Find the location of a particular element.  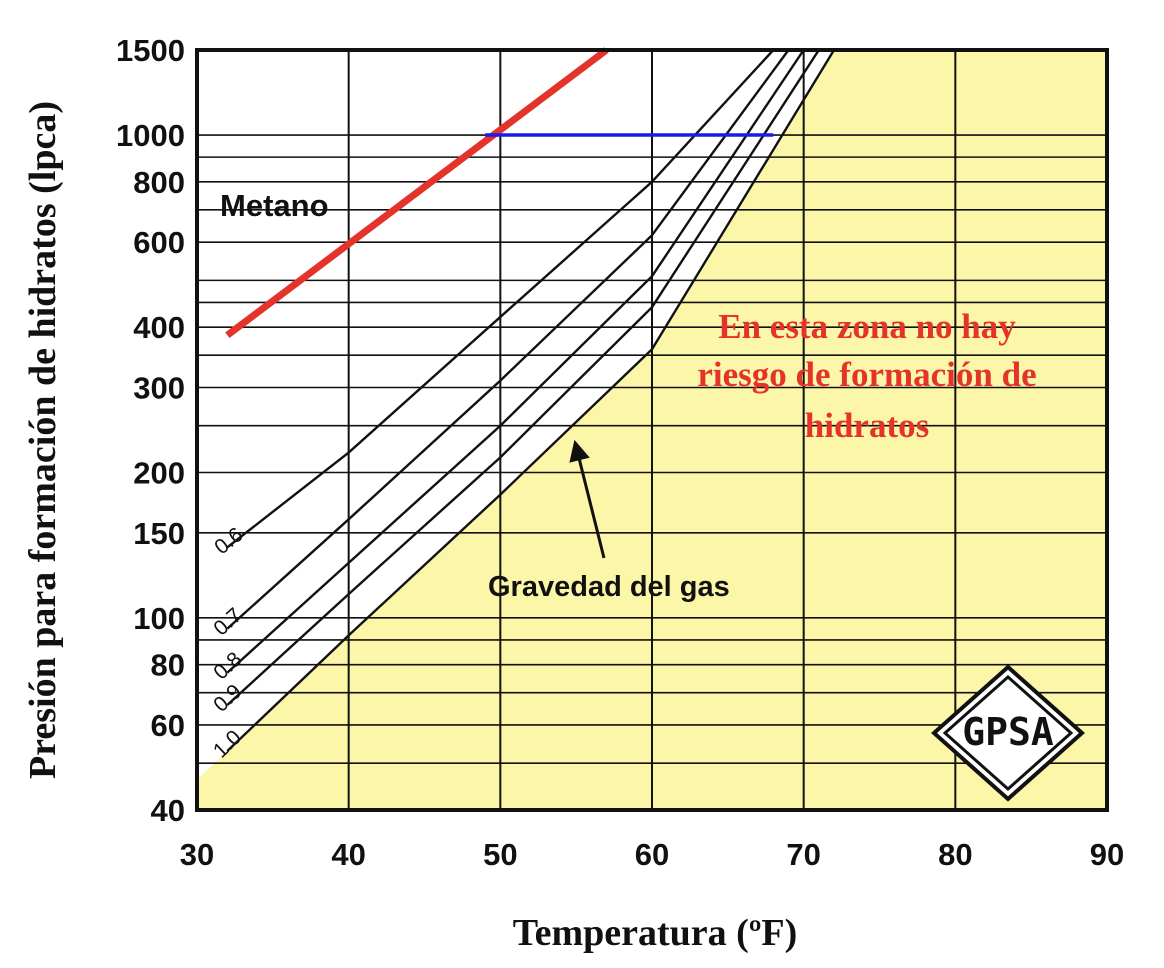

y-tick-150: 150 is located at coordinates (159, 533).